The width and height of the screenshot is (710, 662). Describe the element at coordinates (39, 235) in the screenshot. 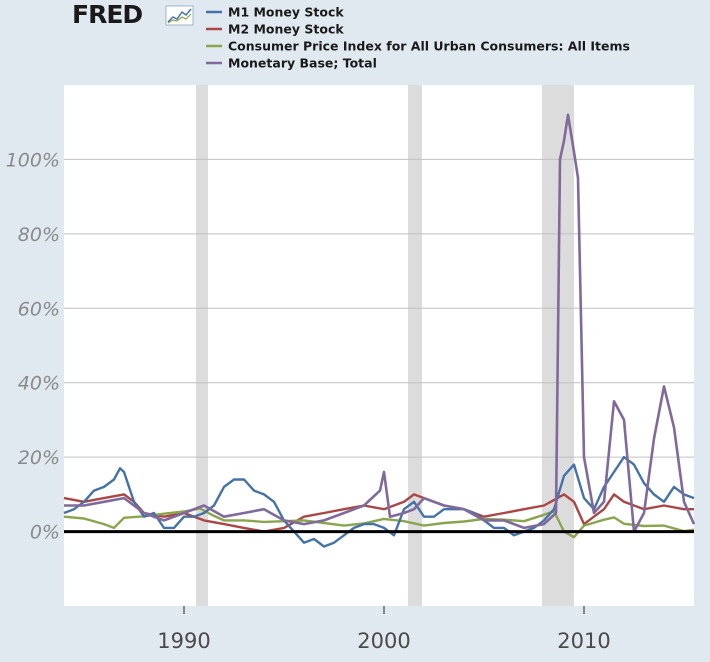

I see `y-tick-label: 80%` at that location.